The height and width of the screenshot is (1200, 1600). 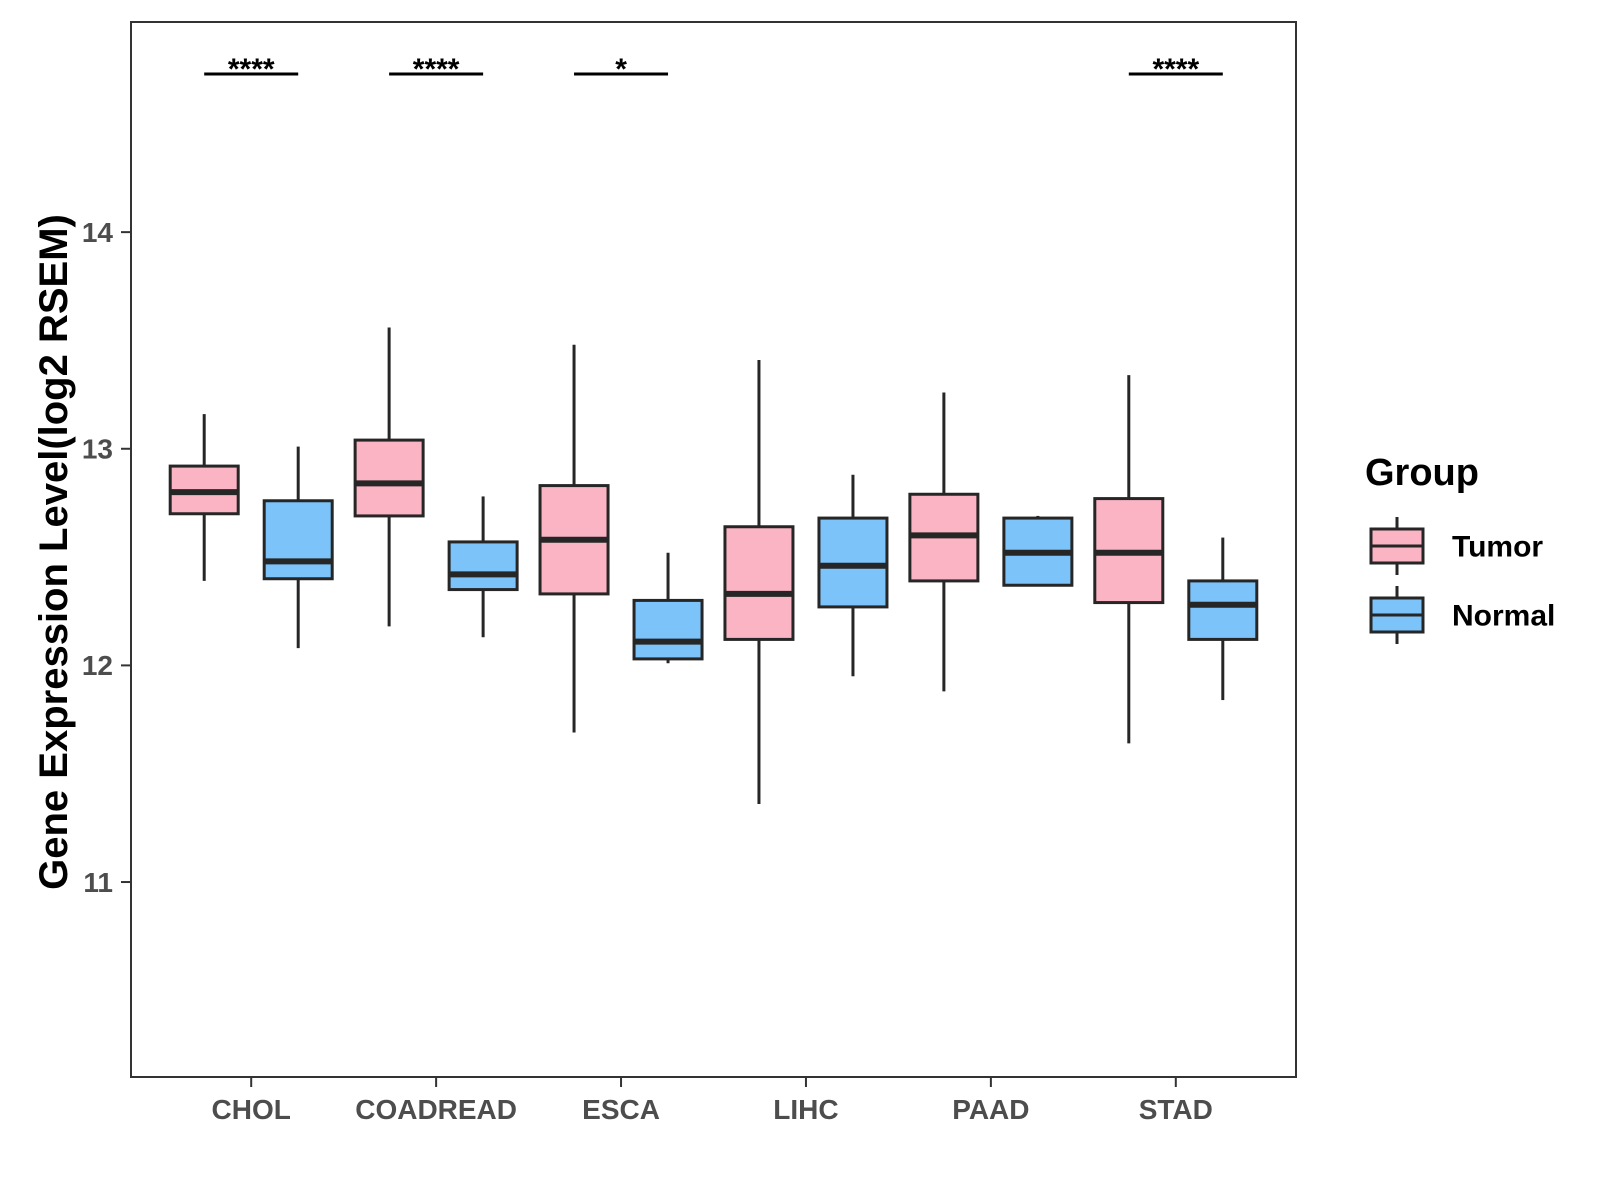 I want to click on legend-title: Group, so click(x=1422, y=473).